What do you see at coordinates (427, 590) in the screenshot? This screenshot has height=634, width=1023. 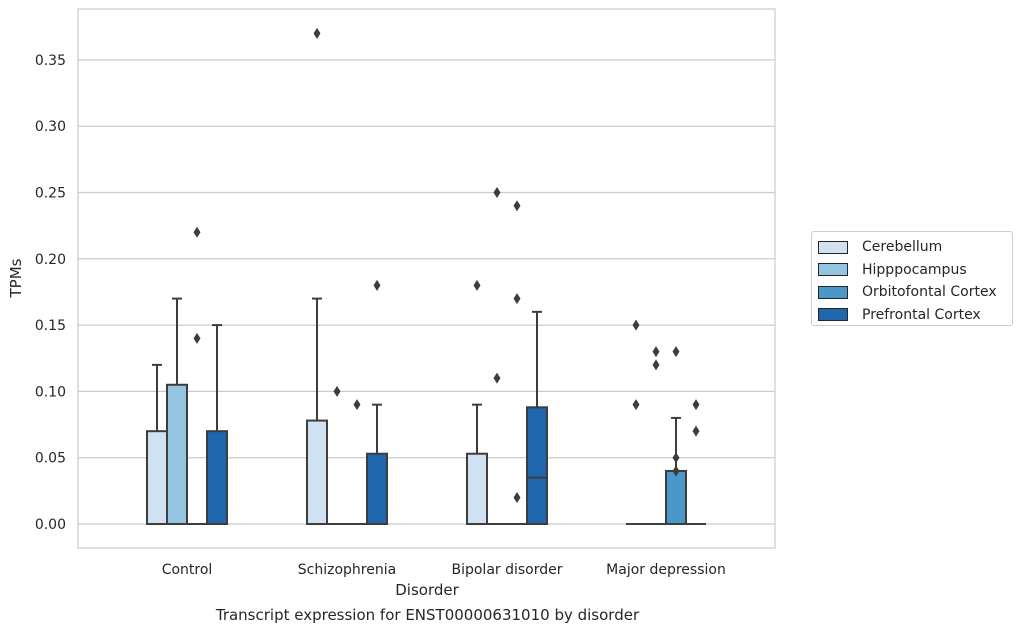 I see `x-axis-label: Disorder` at bounding box center [427, 590].